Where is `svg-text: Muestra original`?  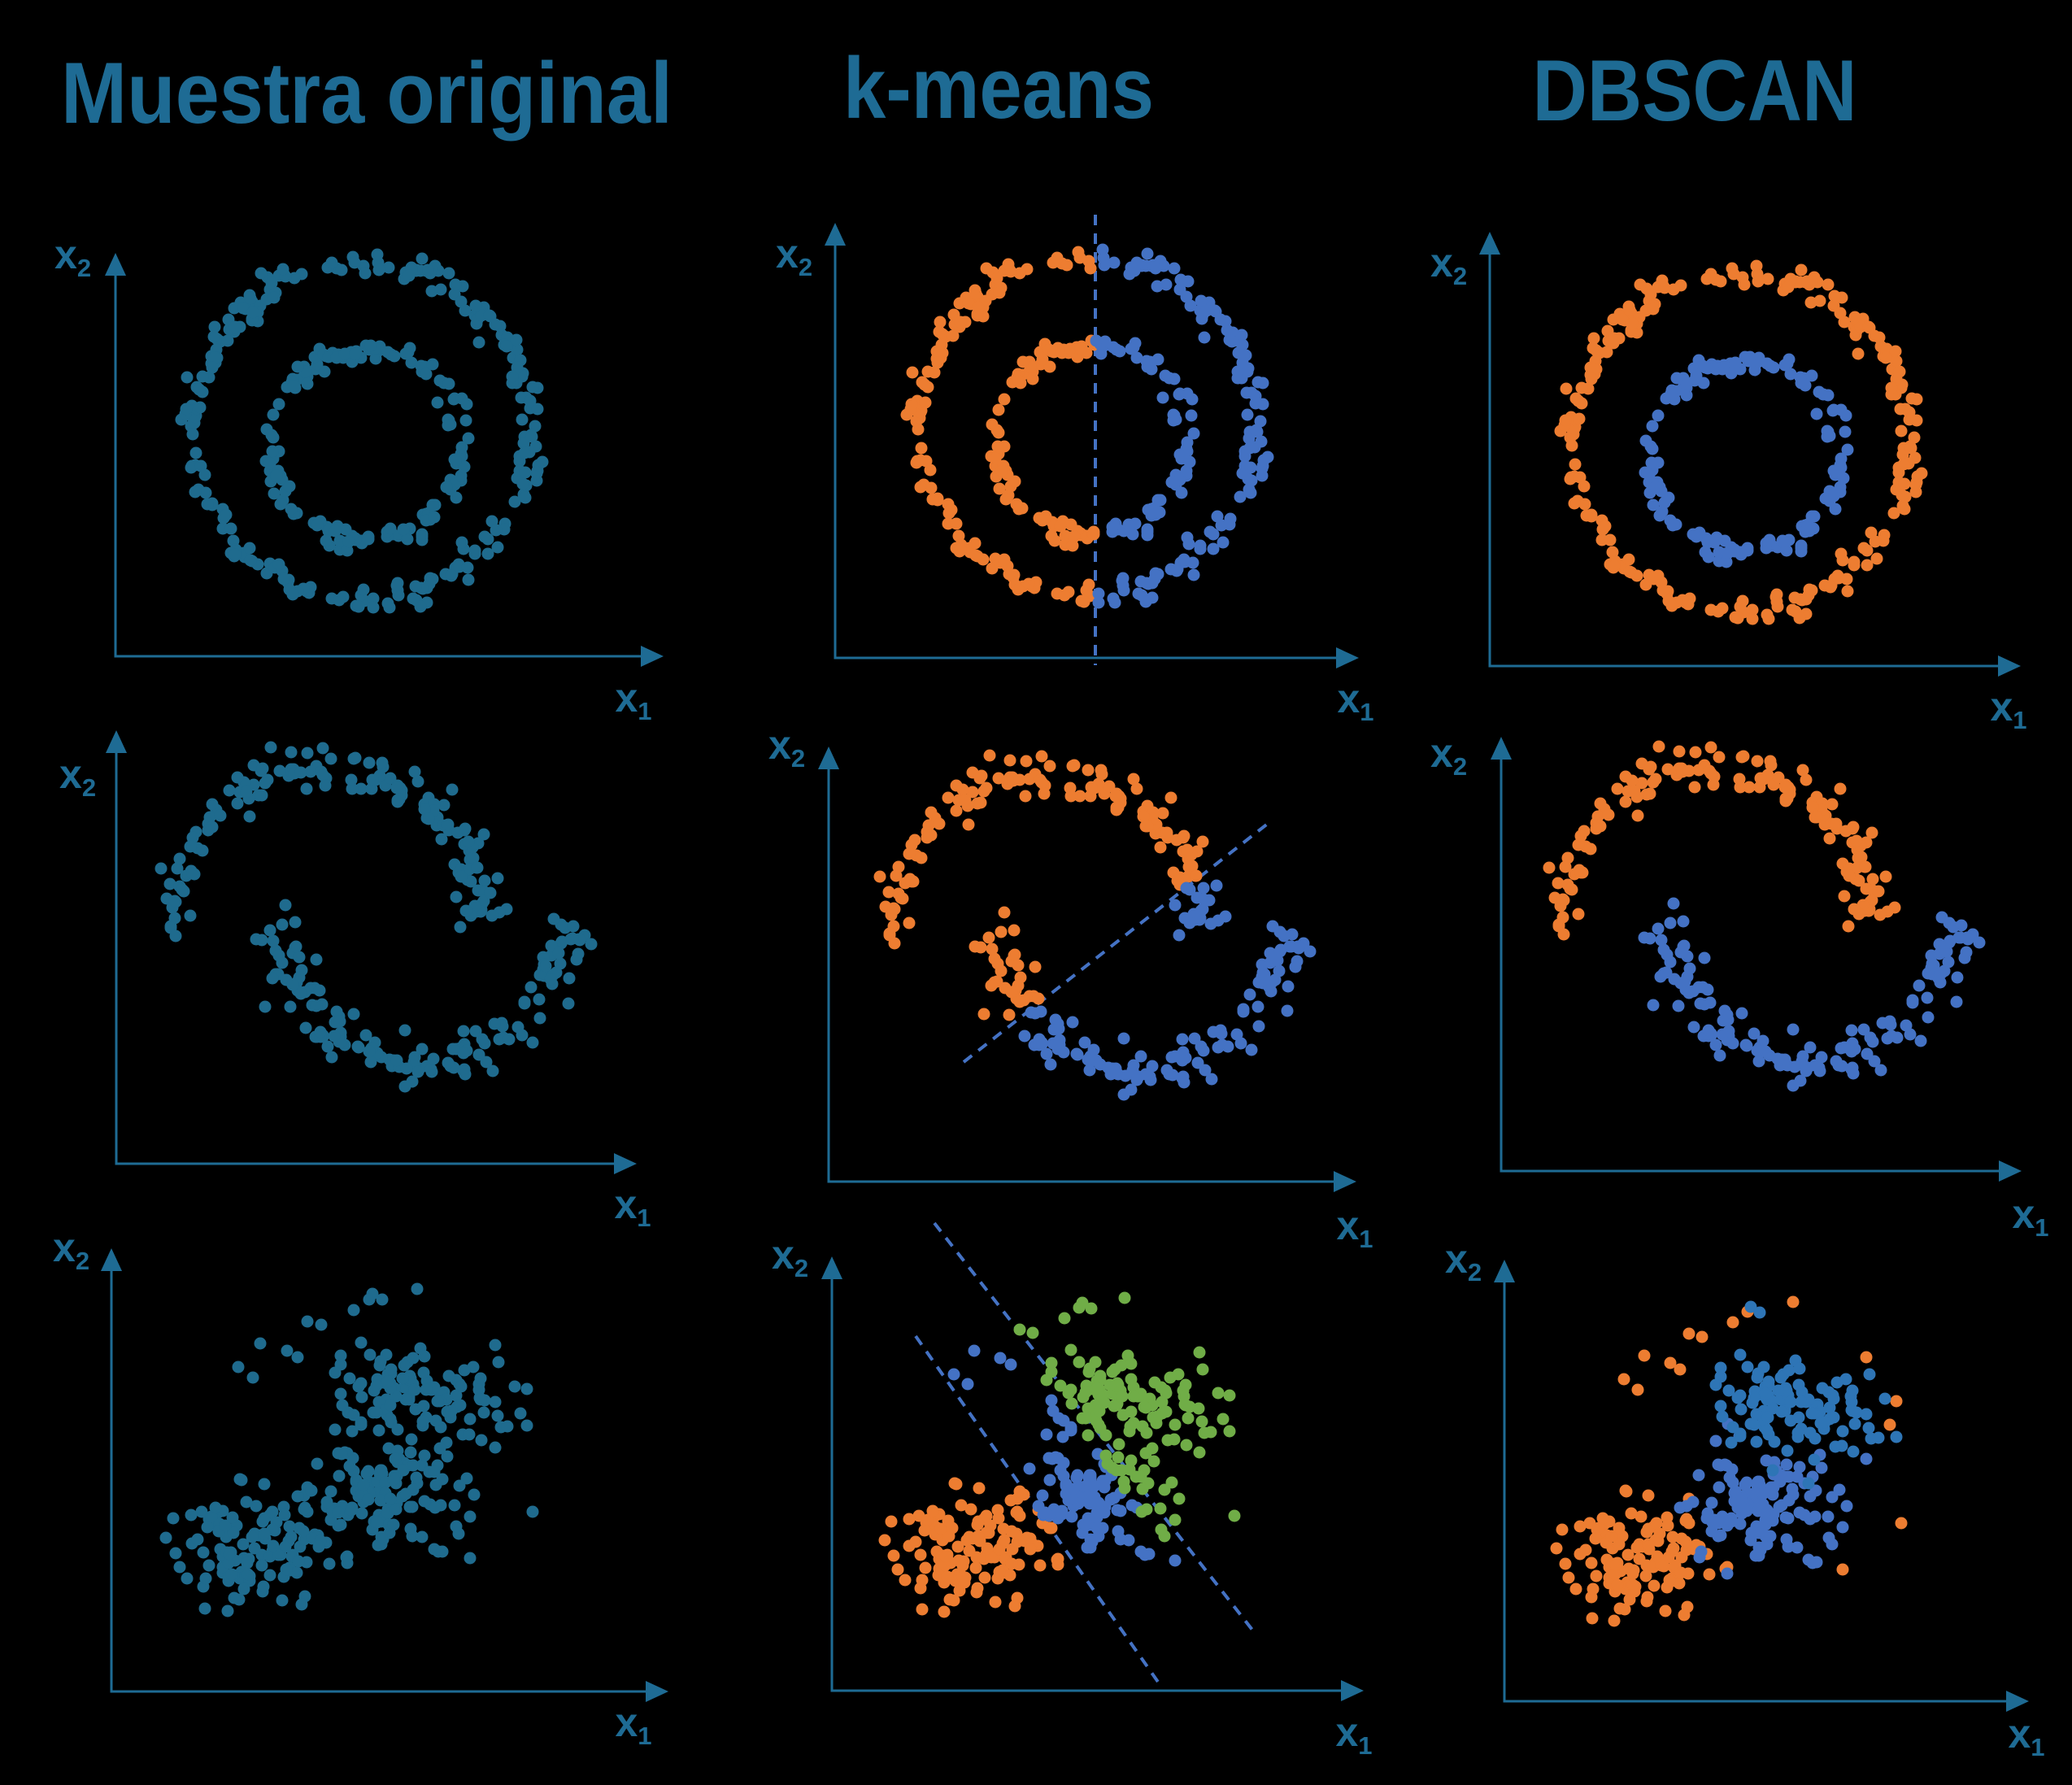
svg-text: Muestra original is located at coordinates (367, 92).